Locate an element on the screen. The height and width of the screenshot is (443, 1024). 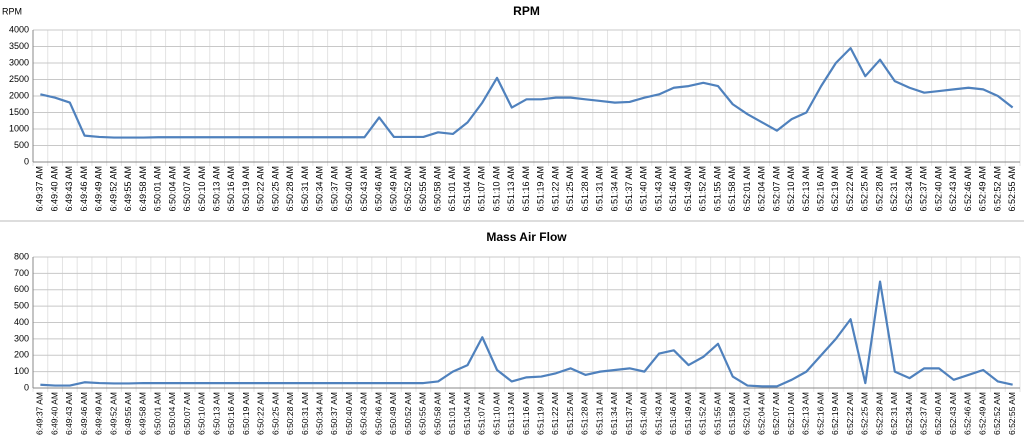
x-tick-label: 6:50:04 AM is located at coordinates (172, 189).